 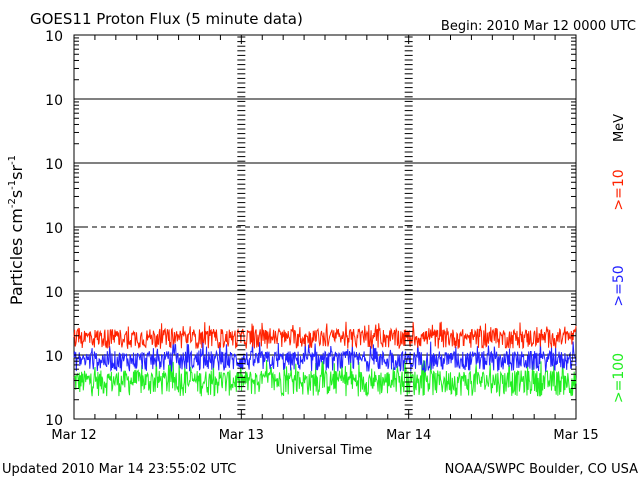 I want to click on y-label-sup-2: -1, so click(x=12, y=185).